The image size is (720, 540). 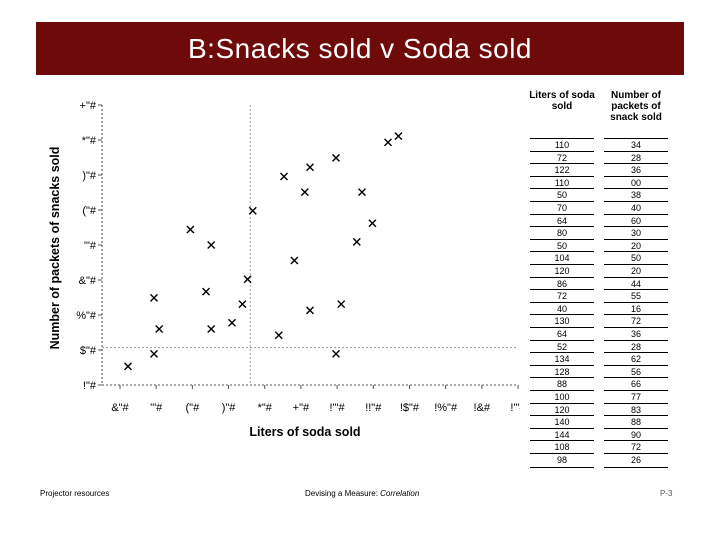 What do you see at coordinates (373, 408) in the screenshot?
I see `x-tick-label: !!"#` at bounding box center [373, 408].